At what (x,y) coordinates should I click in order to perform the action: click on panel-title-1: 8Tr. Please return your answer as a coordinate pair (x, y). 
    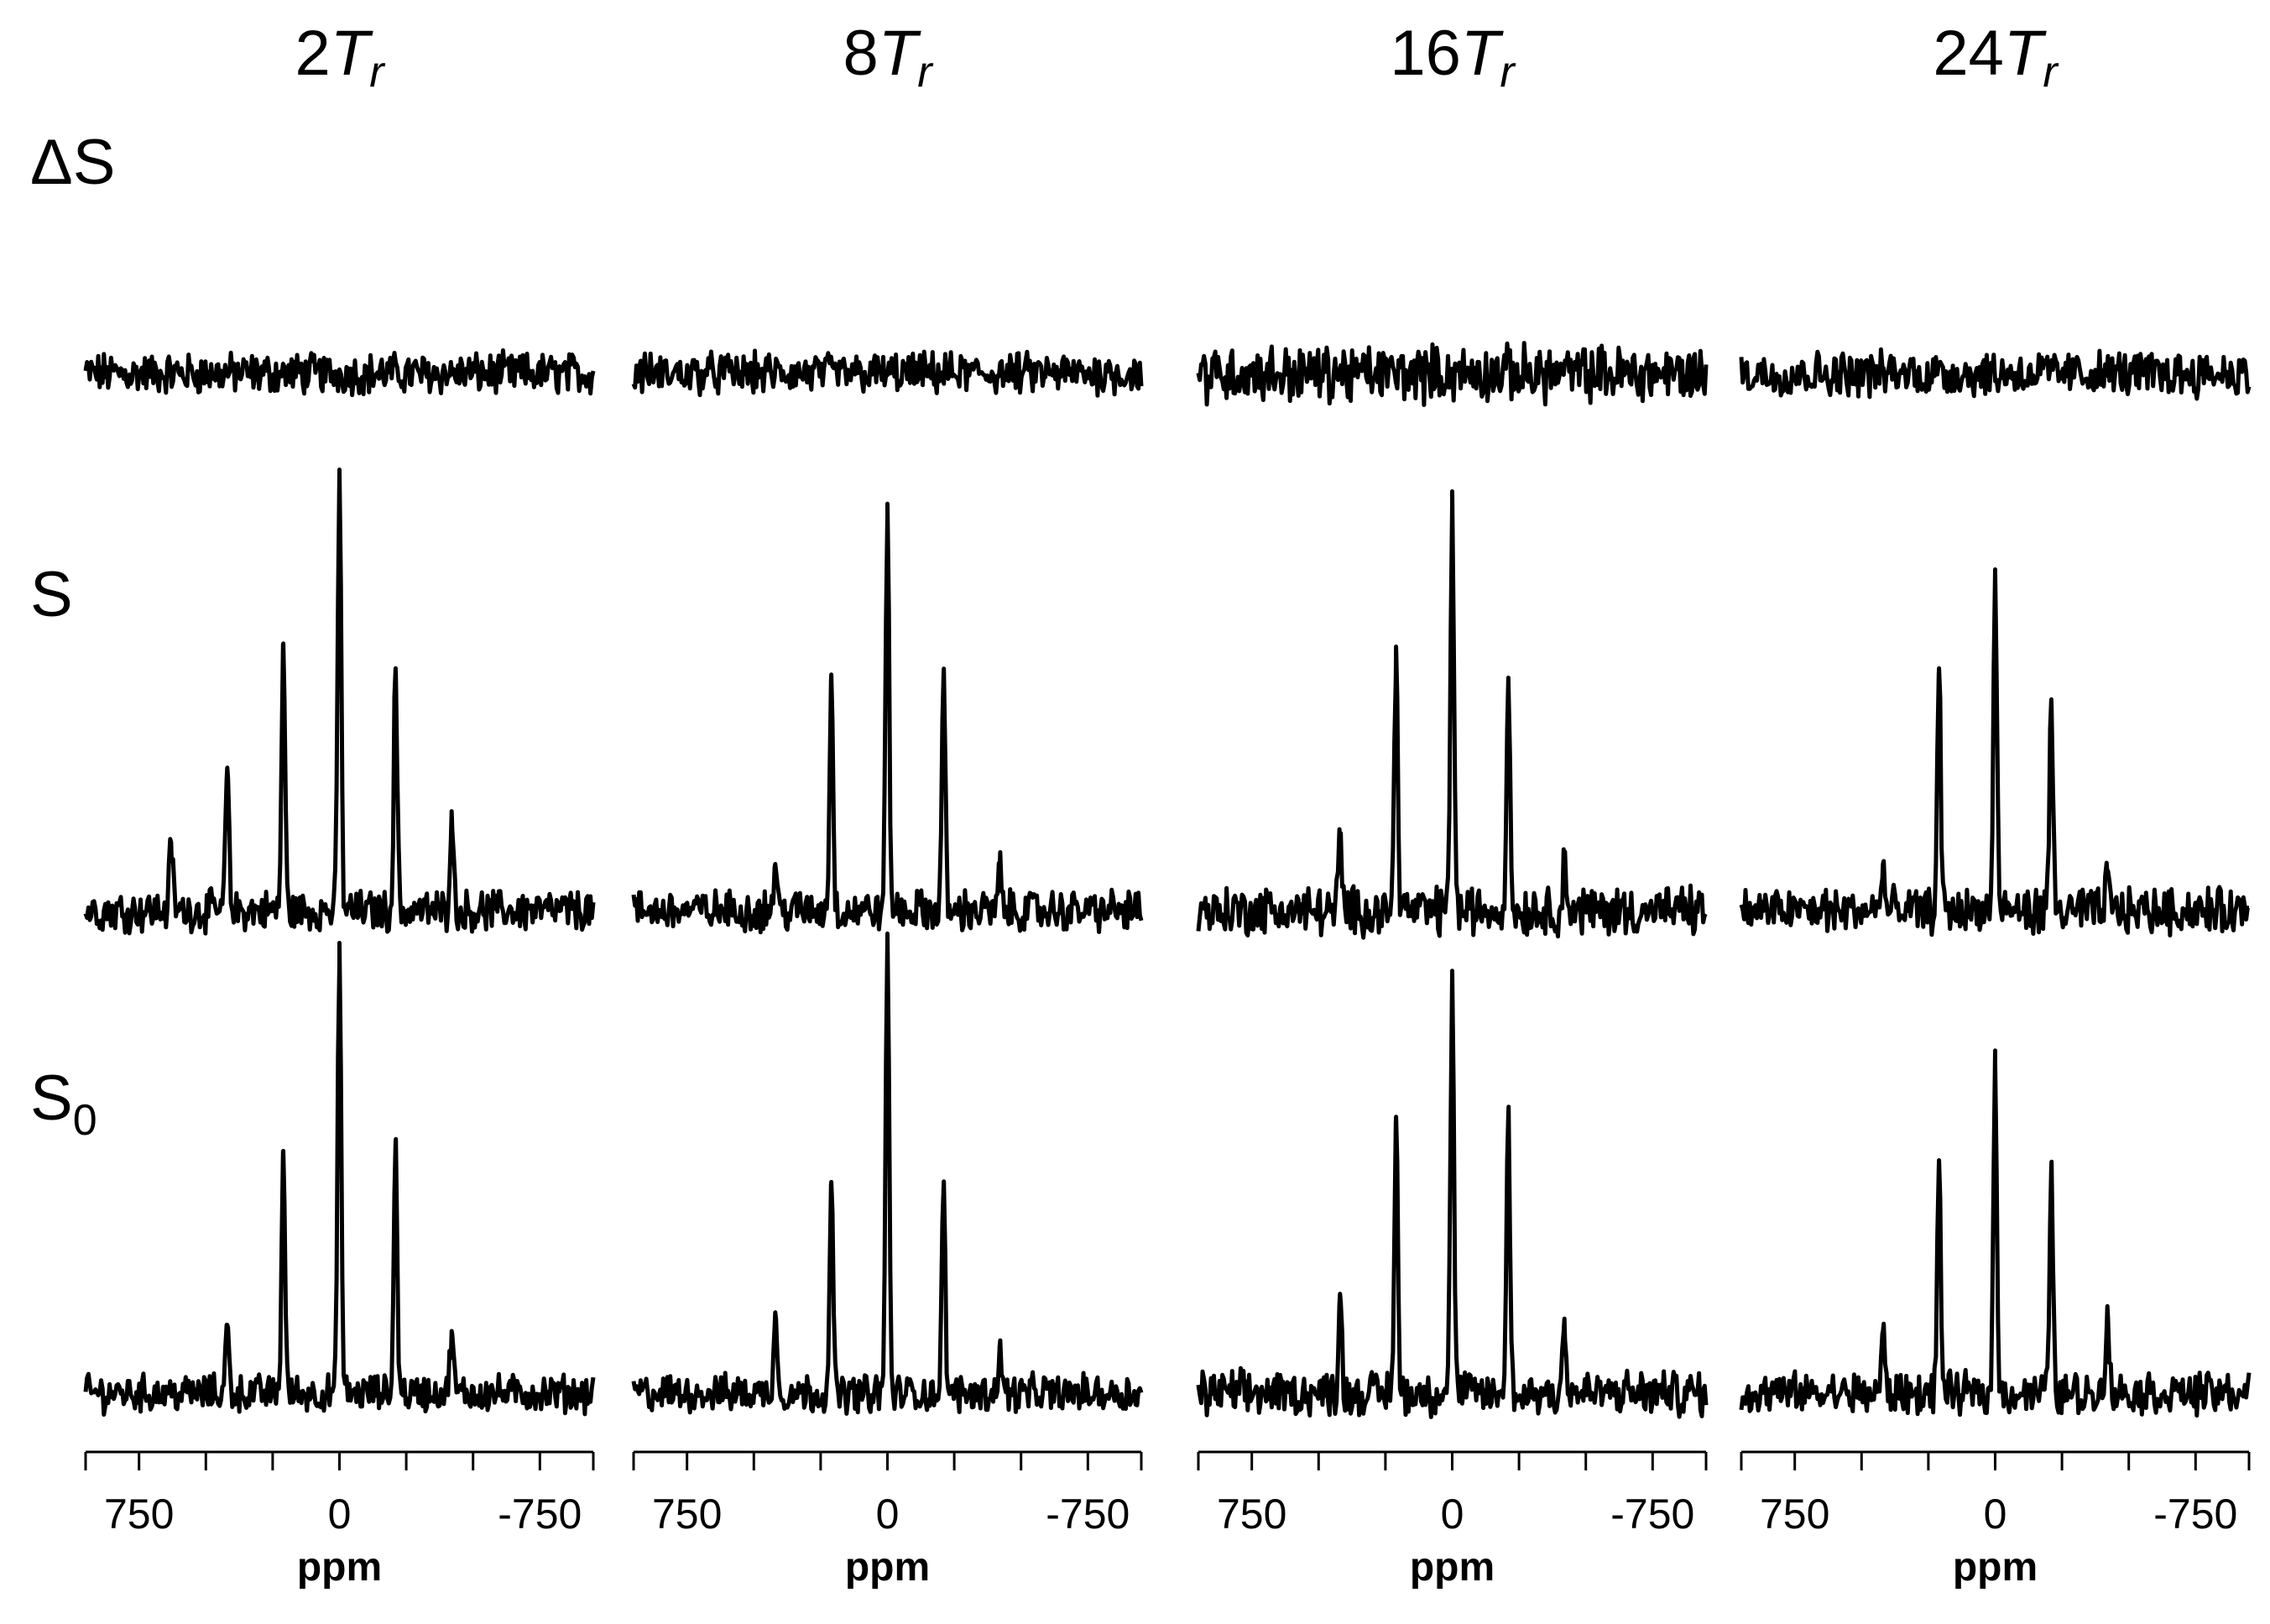
    Looking at the image, I should click on (888, 57).